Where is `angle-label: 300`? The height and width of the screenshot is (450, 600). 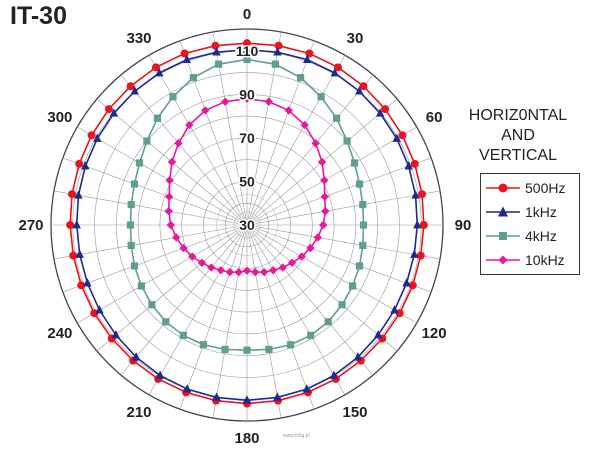 angle-label: 300 is located at coordinates (59, 117).